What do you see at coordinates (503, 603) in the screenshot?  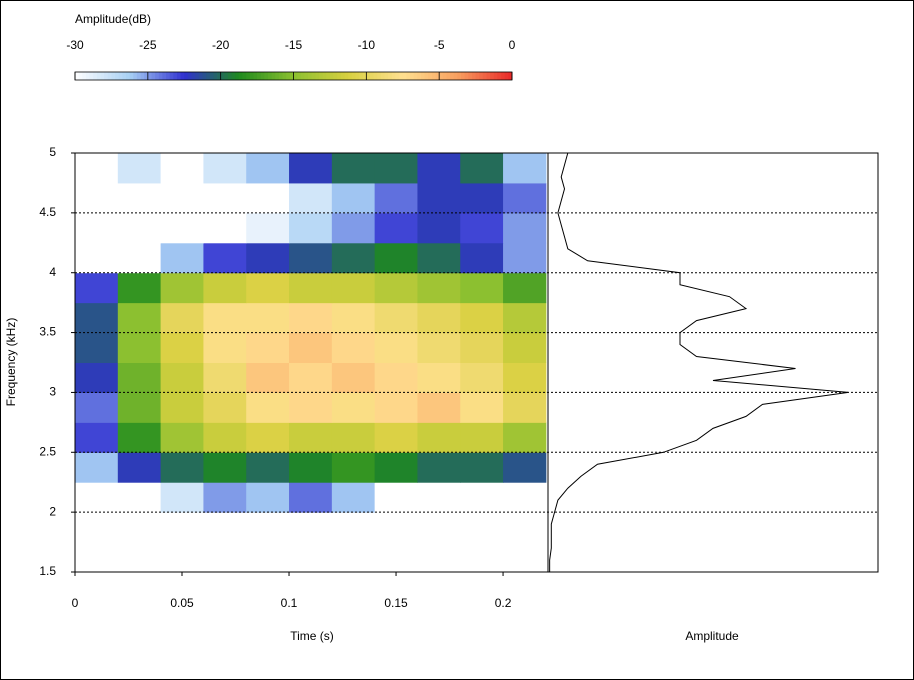 I see `x-tick-label: 0.2` at bounding box center [503, 603].